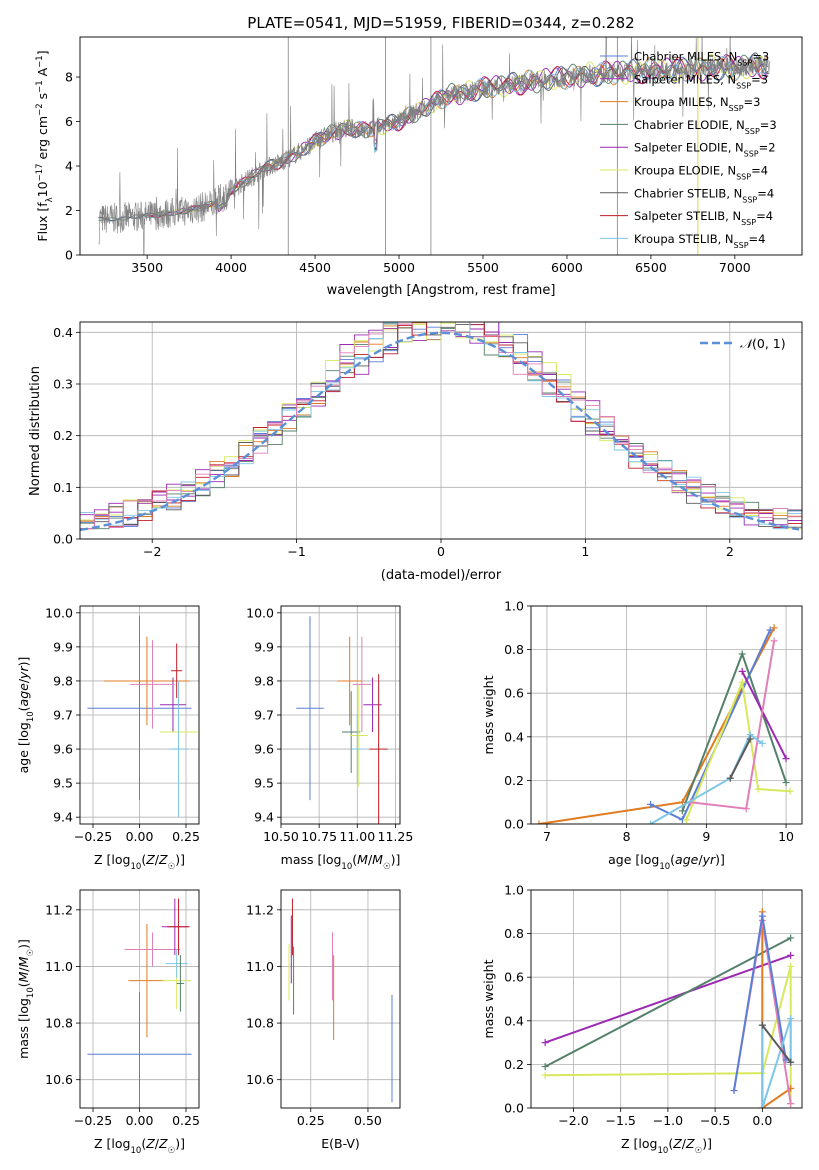 This screenshot has height=1170, width=819. Describe the element at coordinates (730, 551) in the screenshot. I see `x-tick-label: 2` at that location.